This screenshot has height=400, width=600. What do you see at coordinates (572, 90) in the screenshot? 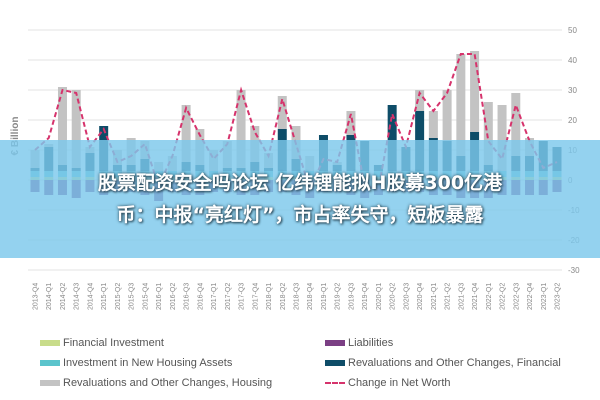
I see `y-tick-label: 30` at bounding box center [572, 90].